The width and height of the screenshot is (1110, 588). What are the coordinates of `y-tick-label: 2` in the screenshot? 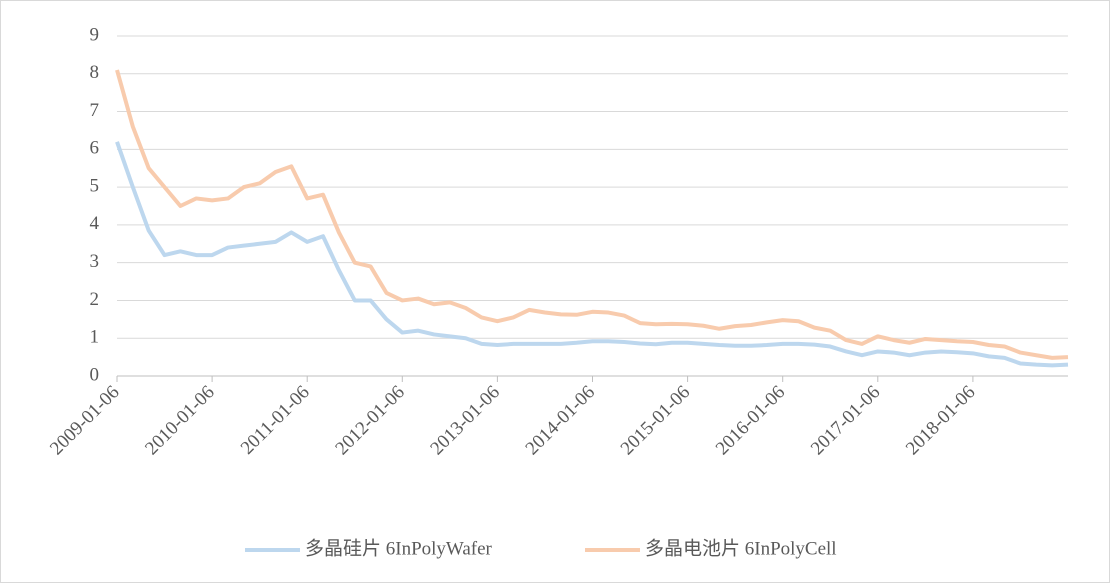 It's located at (95, 299).